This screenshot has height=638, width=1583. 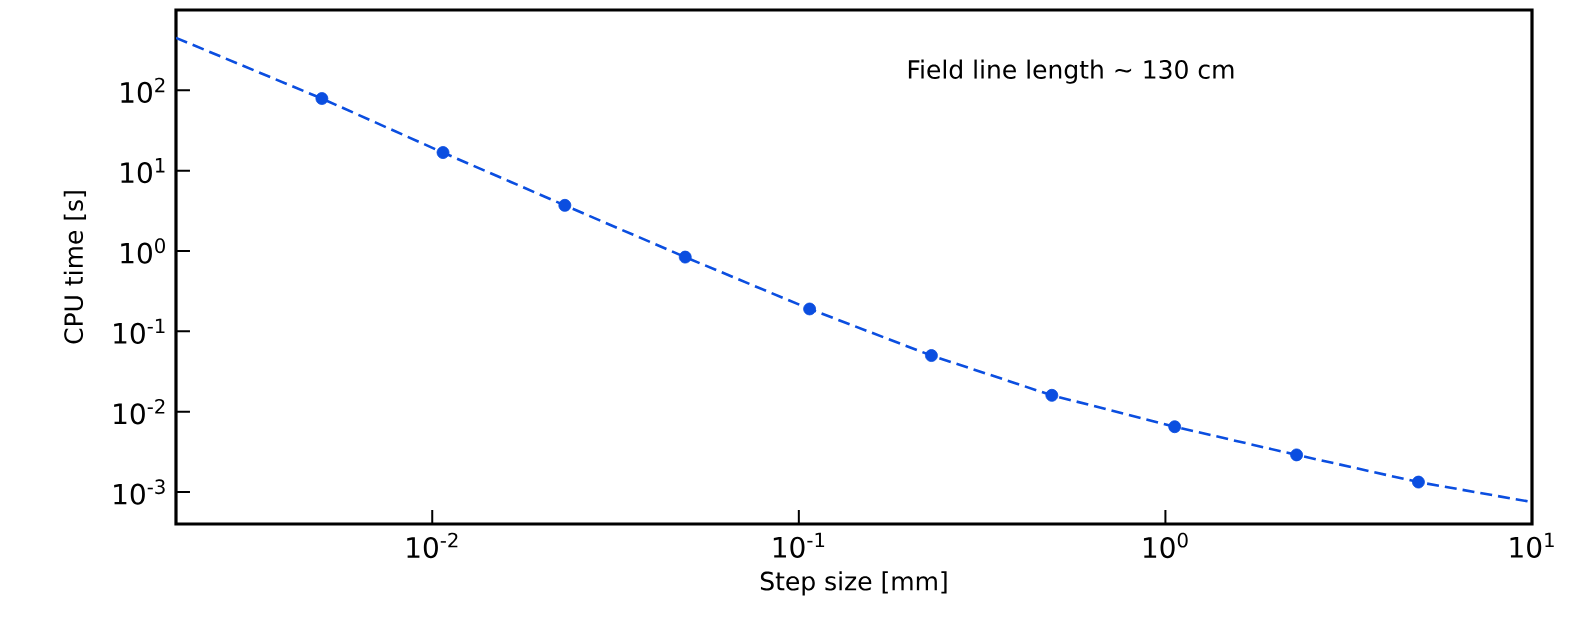 I want to click on y-tick-label: 10$^{2}$, so click(x=143, y=90).